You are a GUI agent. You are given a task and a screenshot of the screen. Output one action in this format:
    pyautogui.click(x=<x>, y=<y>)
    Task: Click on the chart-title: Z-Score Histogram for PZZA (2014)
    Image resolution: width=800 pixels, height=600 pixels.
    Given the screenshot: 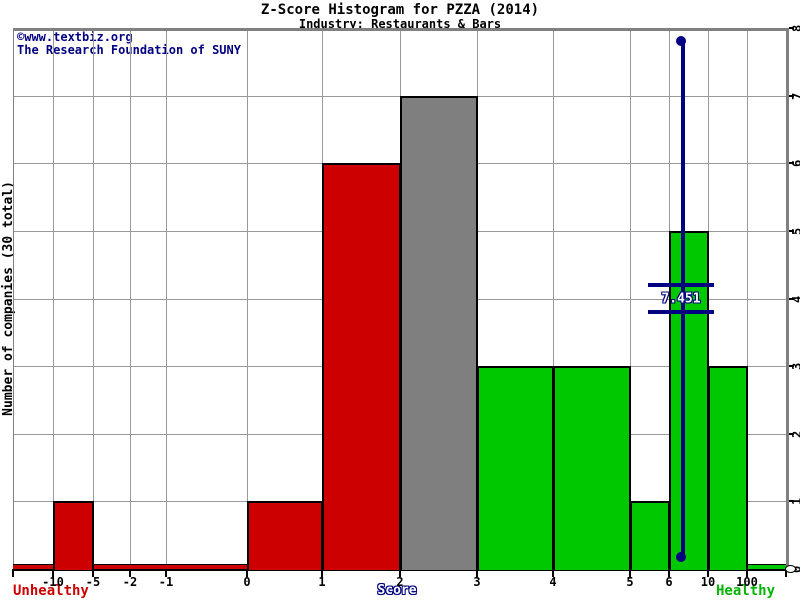 What is the action you would take?
    pyautogui.click(x=400, y=10)
    